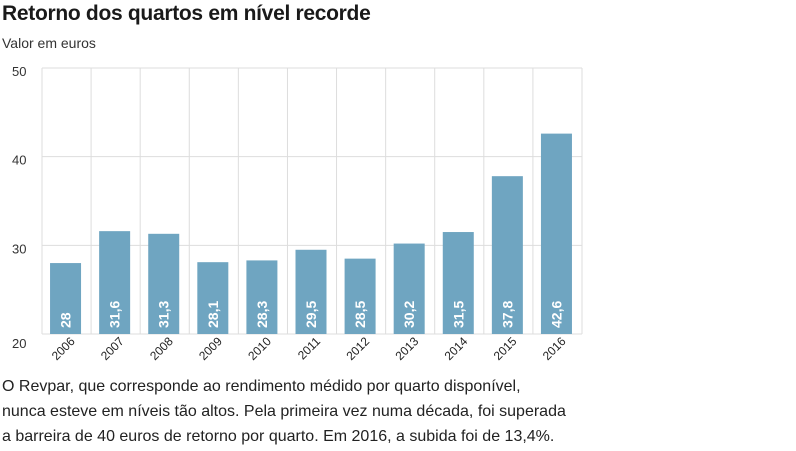 The image size is (796, 451). Describe the element at coordinates (407, 348) in the screenshot. I see `x-tick-label-2013: 2013` at that location.